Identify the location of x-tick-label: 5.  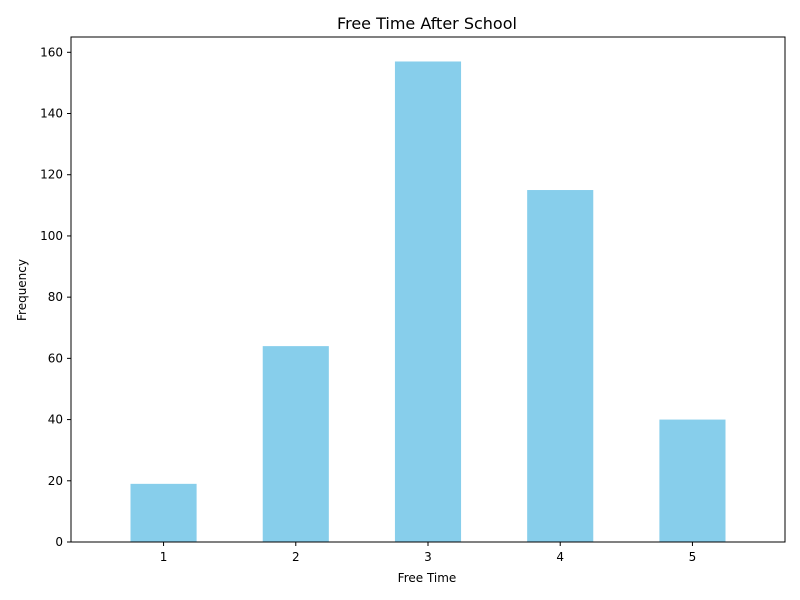
(693, 557).